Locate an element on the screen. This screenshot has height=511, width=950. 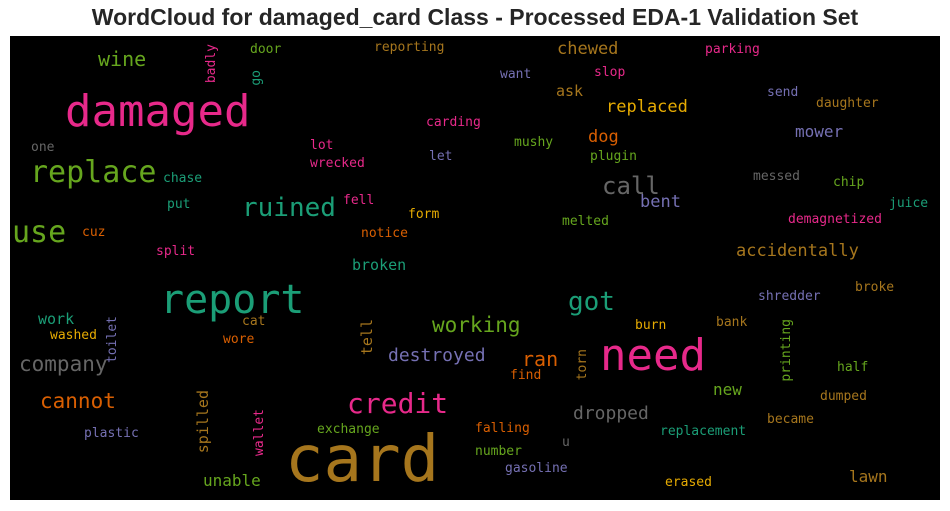
word-broke: broke is located at coordinates (875, 287).